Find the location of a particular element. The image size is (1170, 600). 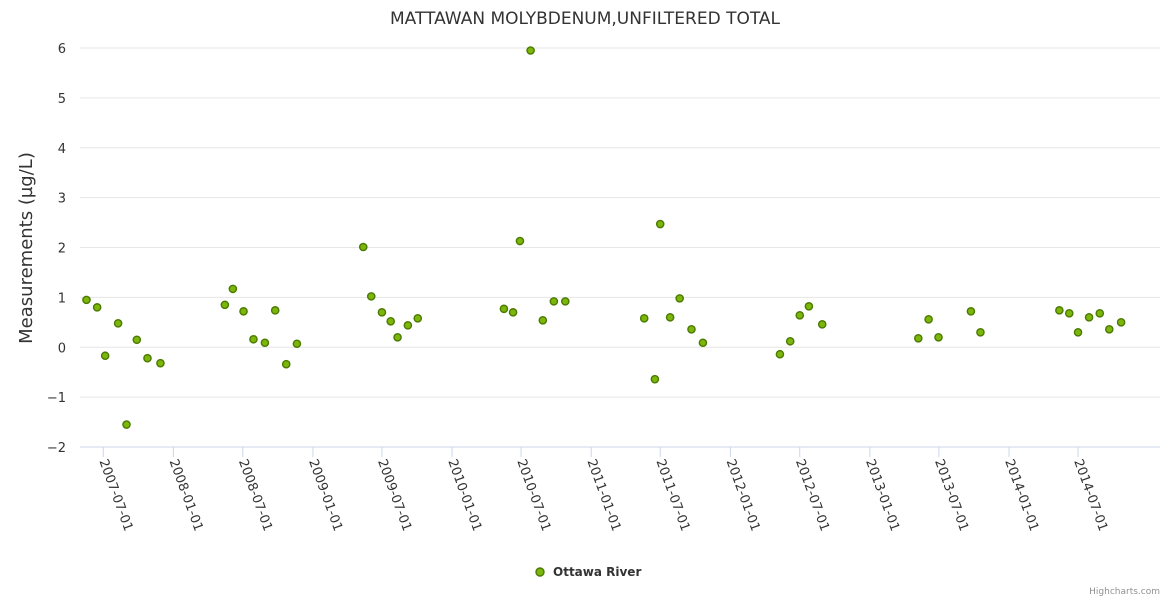

y-tick-label: 6 is located at coordinates (62, 49).